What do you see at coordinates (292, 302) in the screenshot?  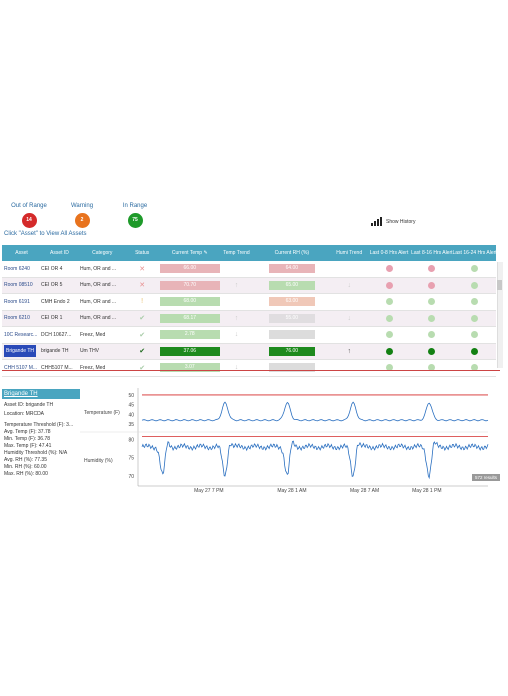 I see `current-rh-cell: 63.00` at bounding box center [292, 302].